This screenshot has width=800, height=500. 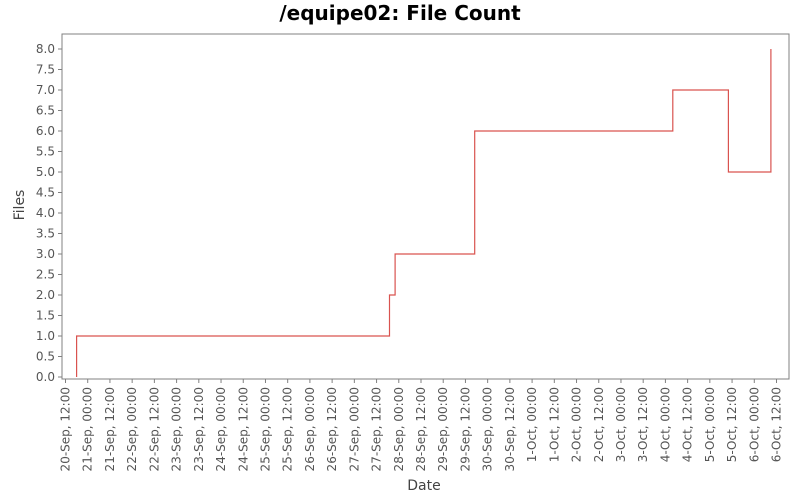 What do you see at coordinates (45, 111) in the screenshot?
I see `y-tick-label: 6.5` at bounding box center [45, 111].